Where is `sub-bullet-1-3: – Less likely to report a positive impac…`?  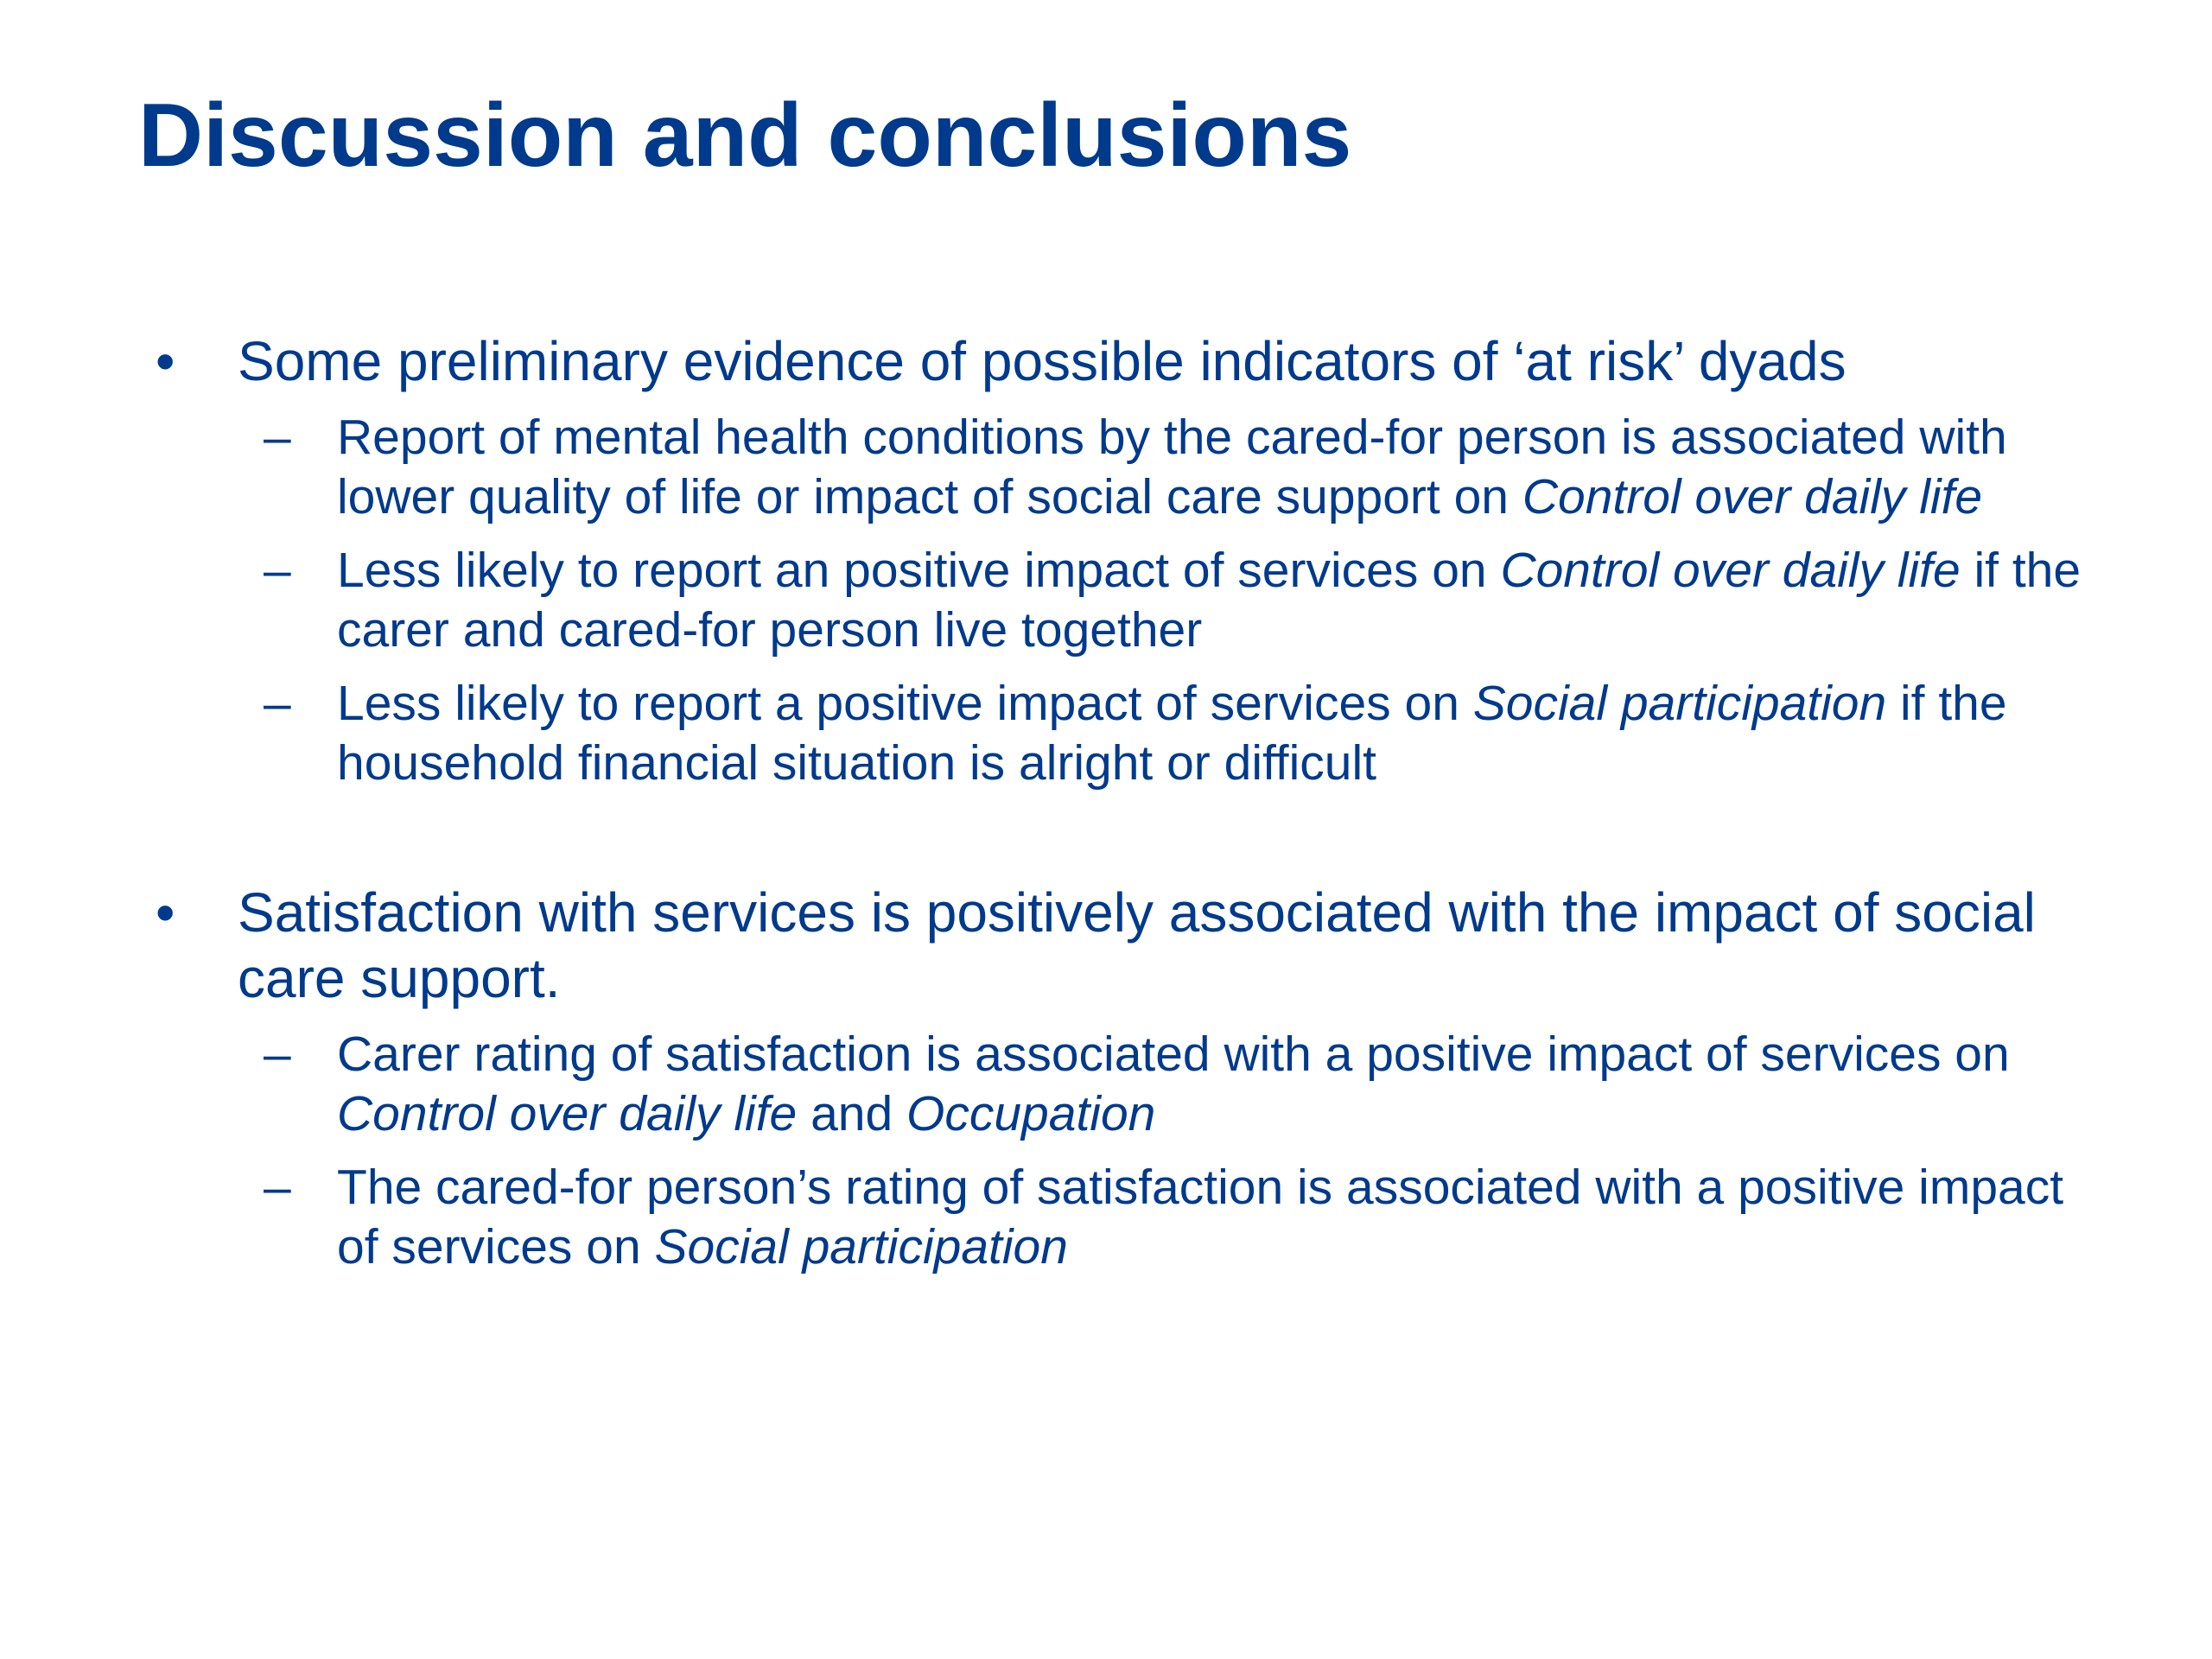
sub-bullet-1-3: – Less likely to report a positive impac… is located at coordinates (1106, 733).